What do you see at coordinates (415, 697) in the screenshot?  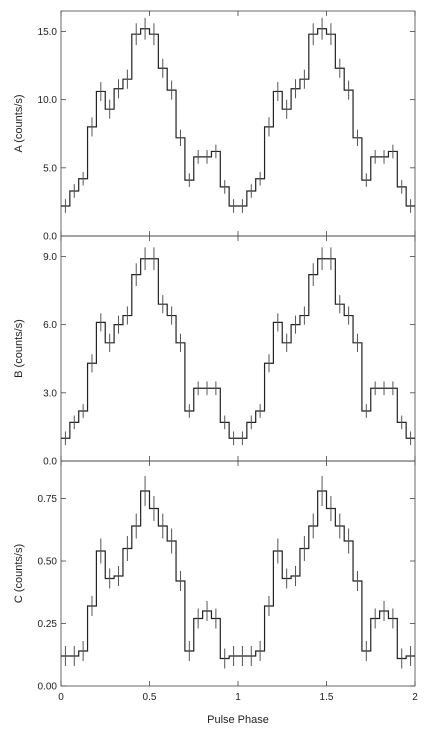 I see `x-tick-label: 2` at bounding box center [415, 697].